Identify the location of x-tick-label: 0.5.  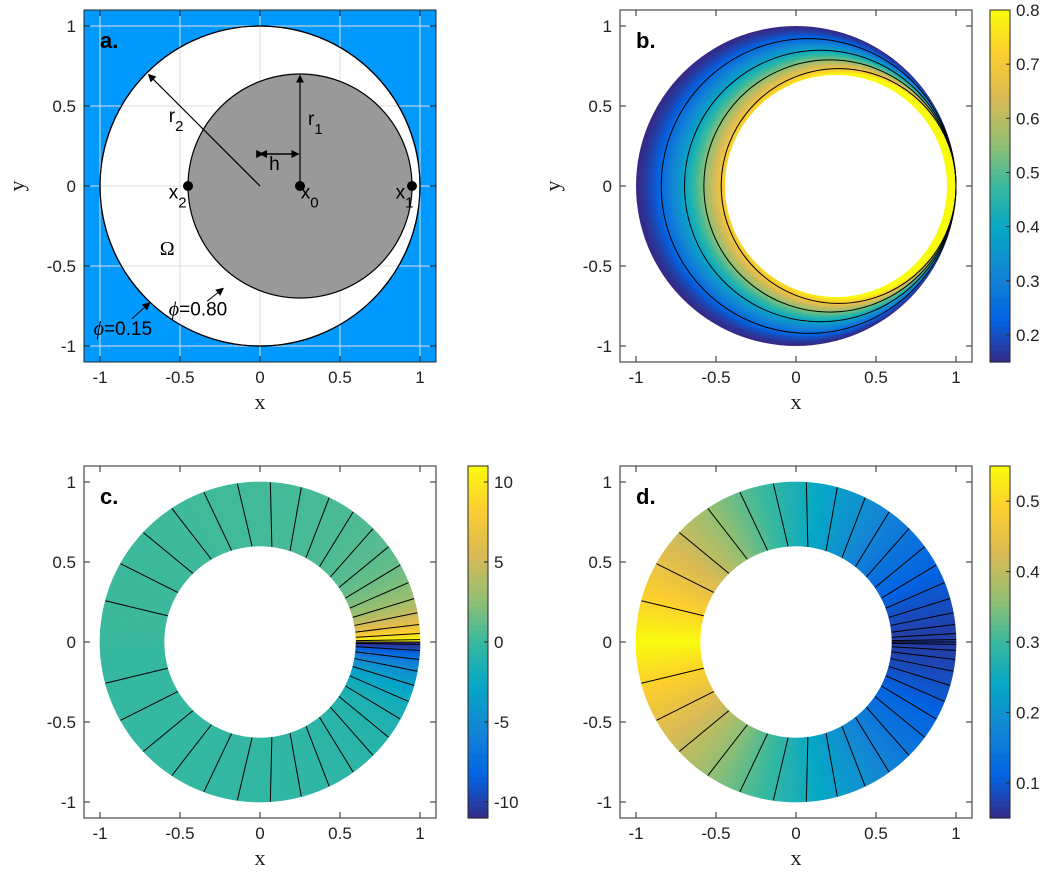
(876, 377).